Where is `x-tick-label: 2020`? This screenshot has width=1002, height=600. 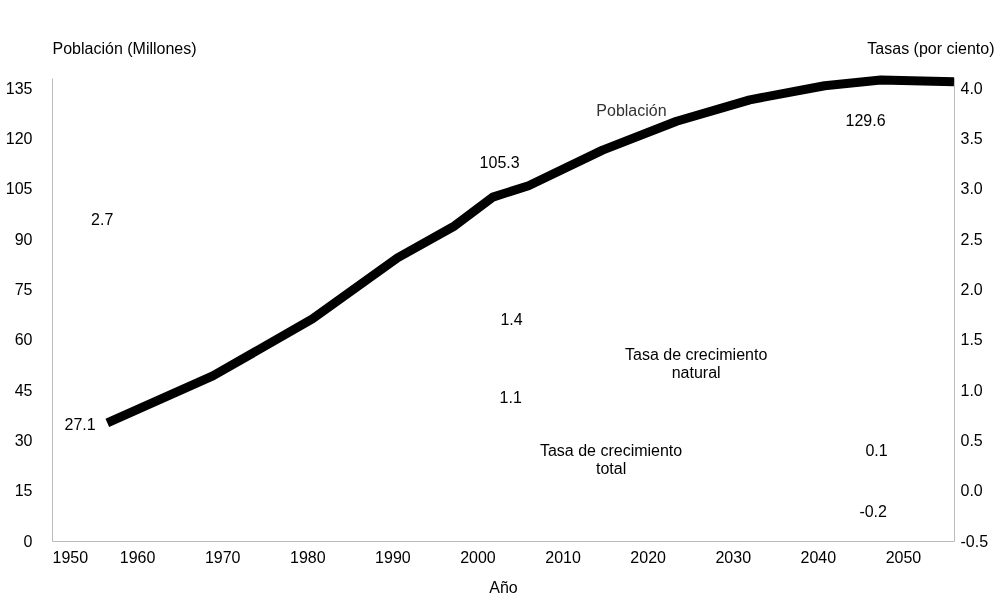
x-tick-label: 2020 is located at coordinates (648, 557).